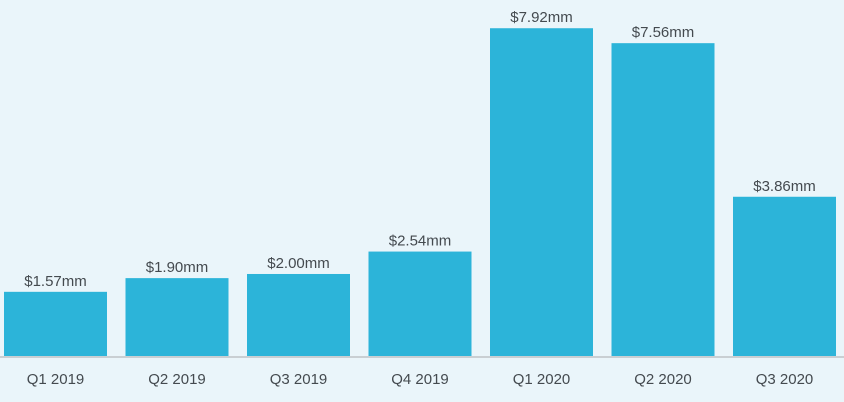  Describe the element at coordinates (541, 17) in the screenshot. I see `data-label-q1-2020: $7.92mm` at that location.